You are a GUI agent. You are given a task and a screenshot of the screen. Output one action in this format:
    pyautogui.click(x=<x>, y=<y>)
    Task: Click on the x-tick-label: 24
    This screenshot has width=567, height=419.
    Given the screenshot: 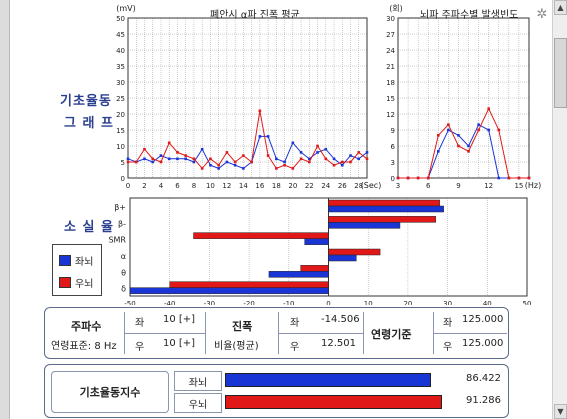 What is the action you would take?
    pyautogui.click(x=325, y=186)
    